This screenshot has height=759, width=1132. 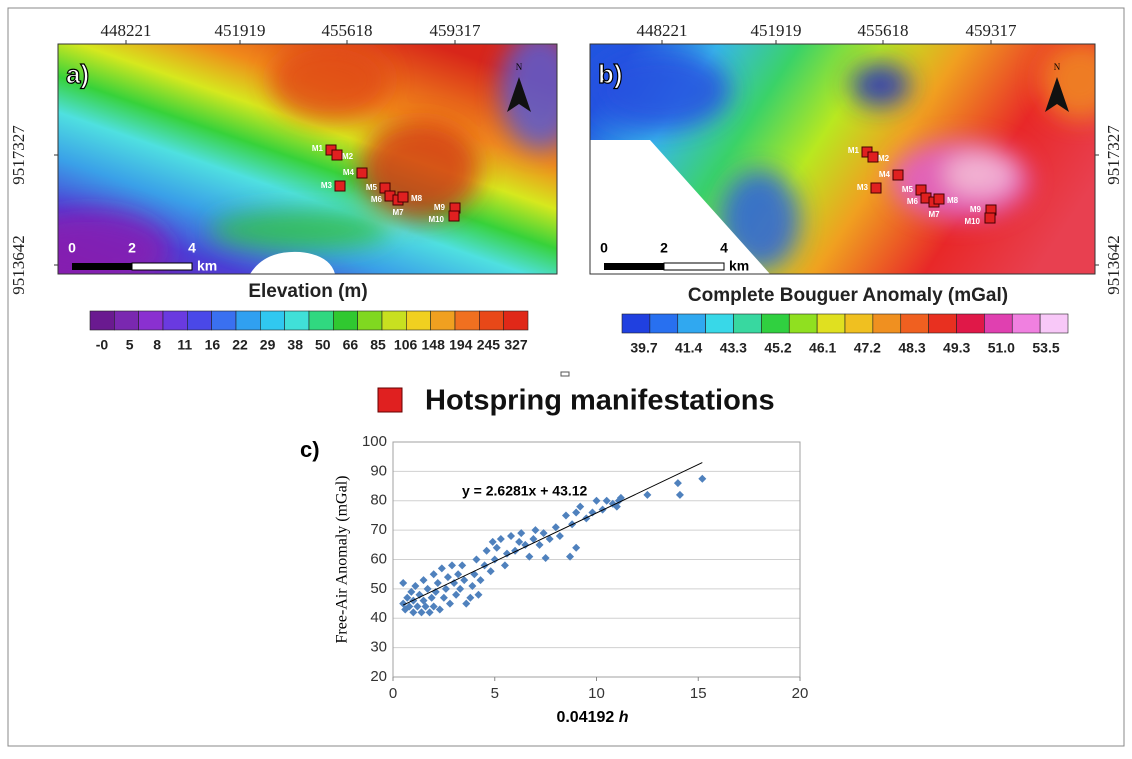 I want to click on map-border, so click(x=307, y=159).